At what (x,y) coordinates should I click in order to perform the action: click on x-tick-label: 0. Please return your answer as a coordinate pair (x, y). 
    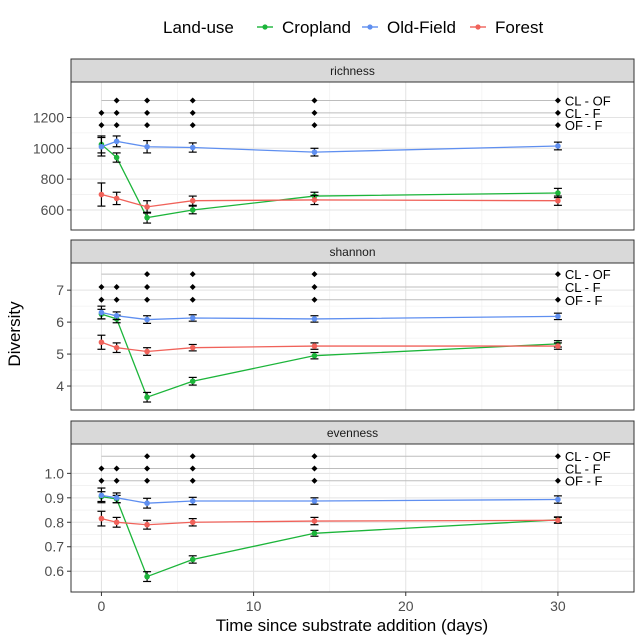
    Looking at the image, I should click on (102, 606).